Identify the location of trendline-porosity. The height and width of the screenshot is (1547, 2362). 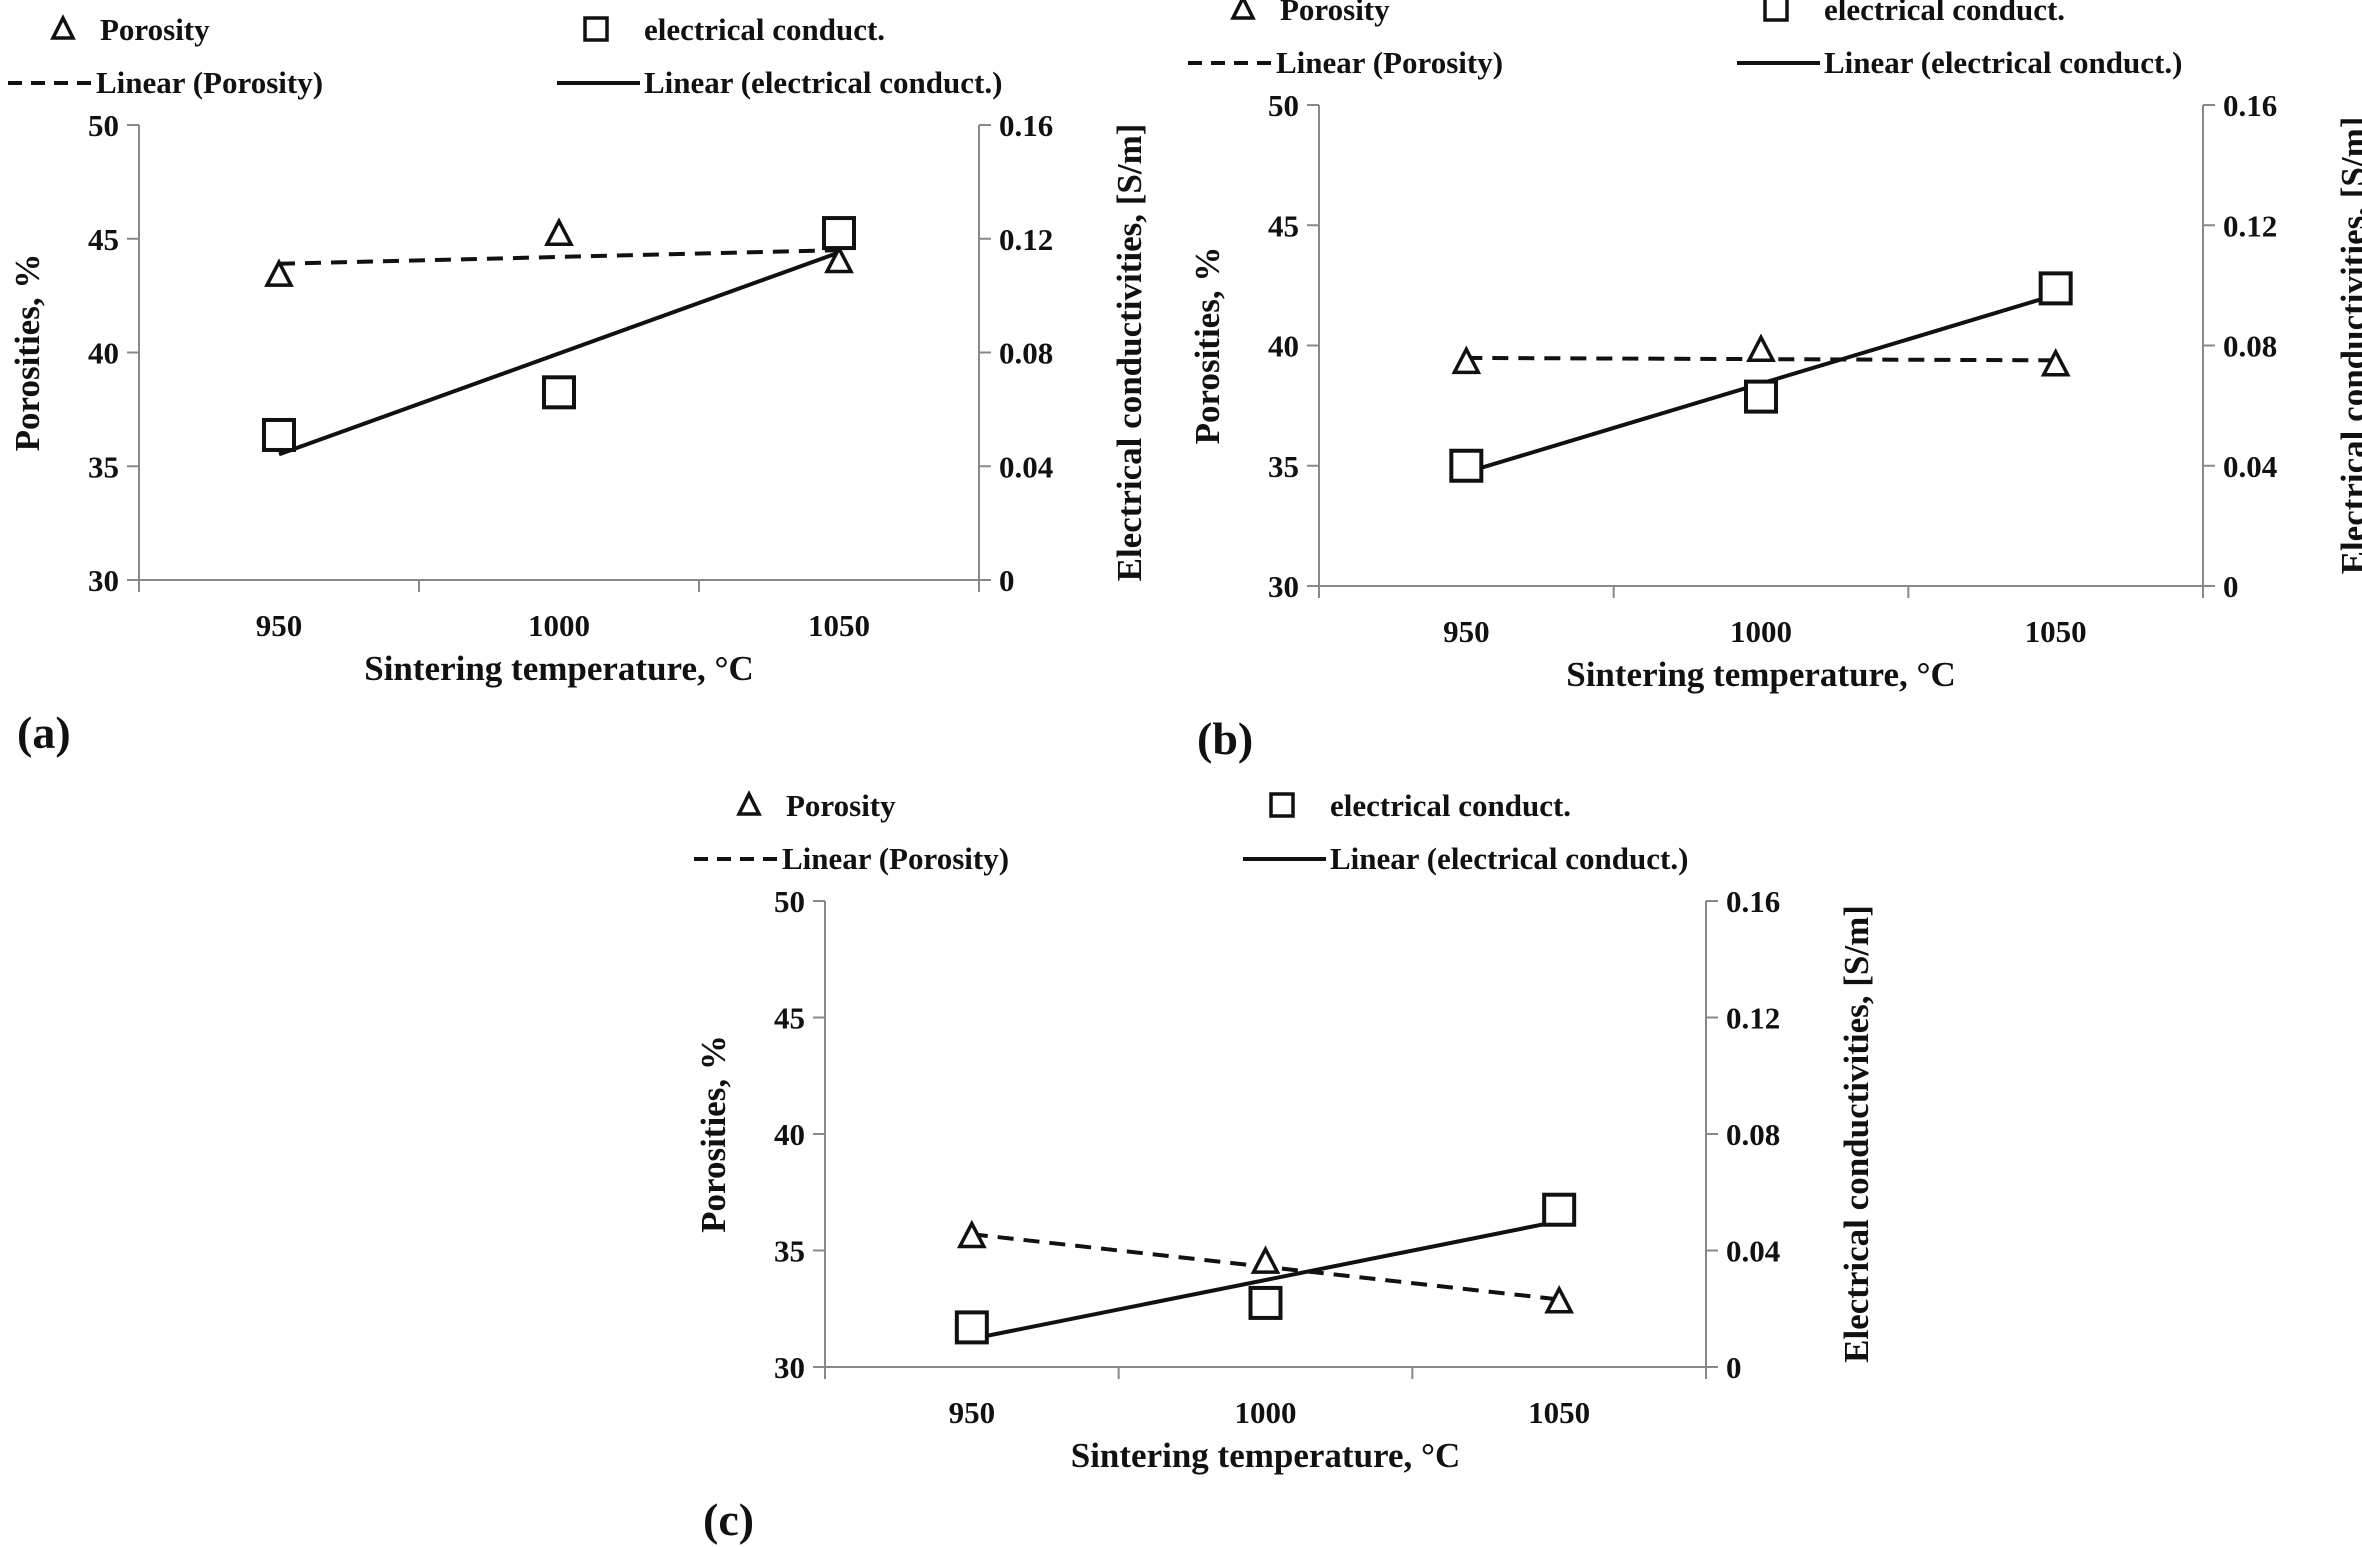
(559, 257).